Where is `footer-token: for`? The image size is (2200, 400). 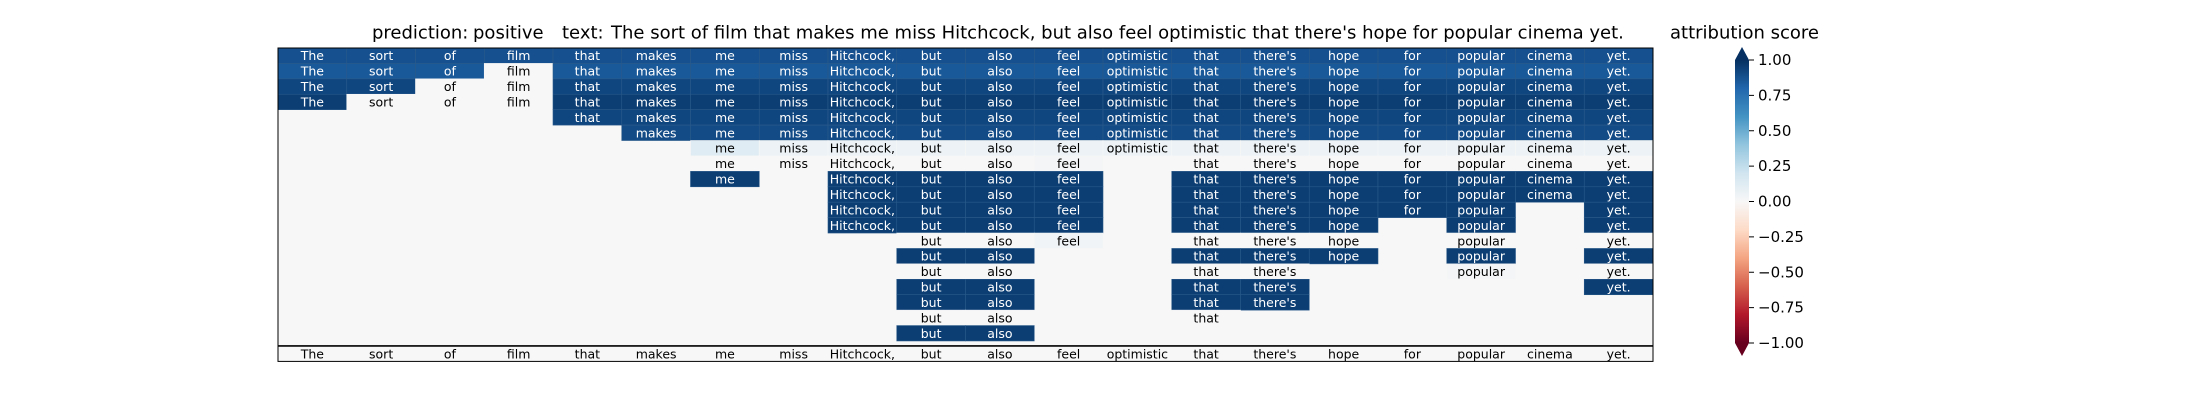
footer-token: for is located at coordinates (1413, 354).